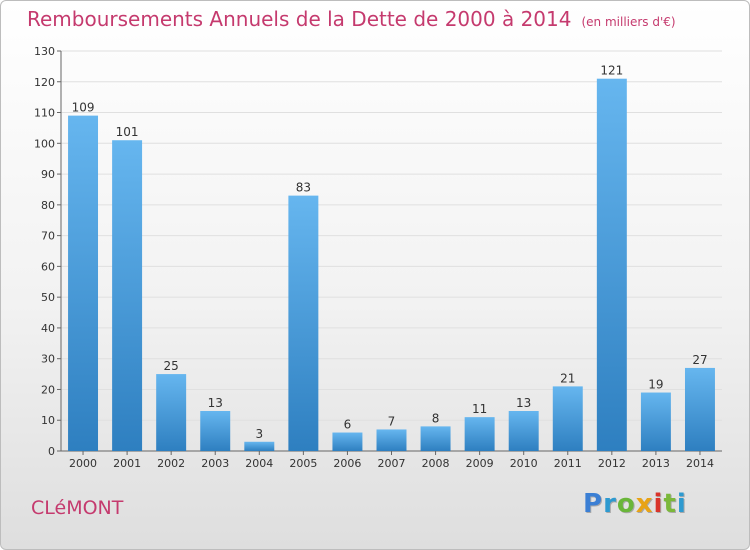 This screenshot has width=750, height=550. I want to click on x-tick-label: 2000, so click(83, 463).